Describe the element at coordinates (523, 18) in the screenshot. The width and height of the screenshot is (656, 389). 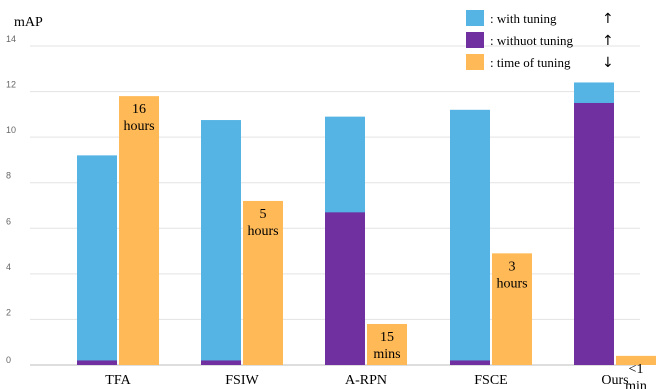
I see `legend-label: : with tuning` at that location.